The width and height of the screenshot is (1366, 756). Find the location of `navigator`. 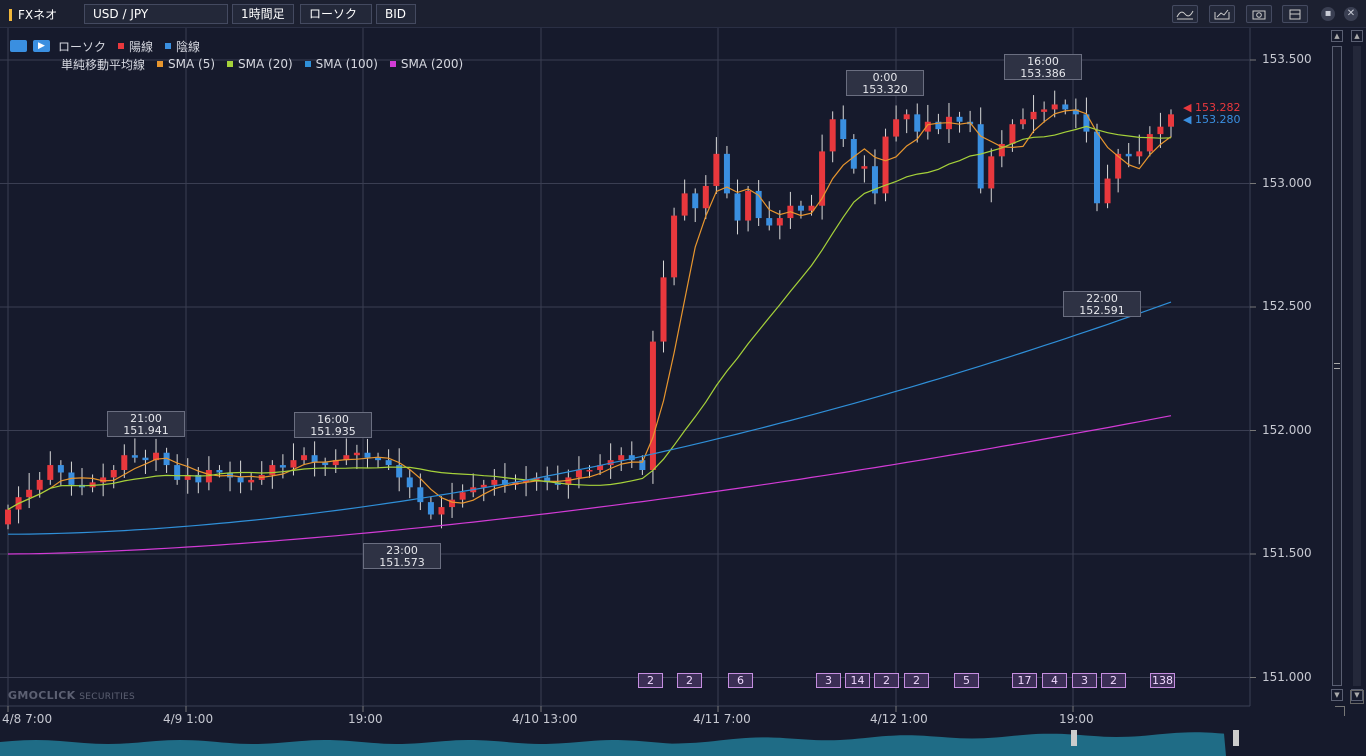

navigator is located at coordinates (683, 741).